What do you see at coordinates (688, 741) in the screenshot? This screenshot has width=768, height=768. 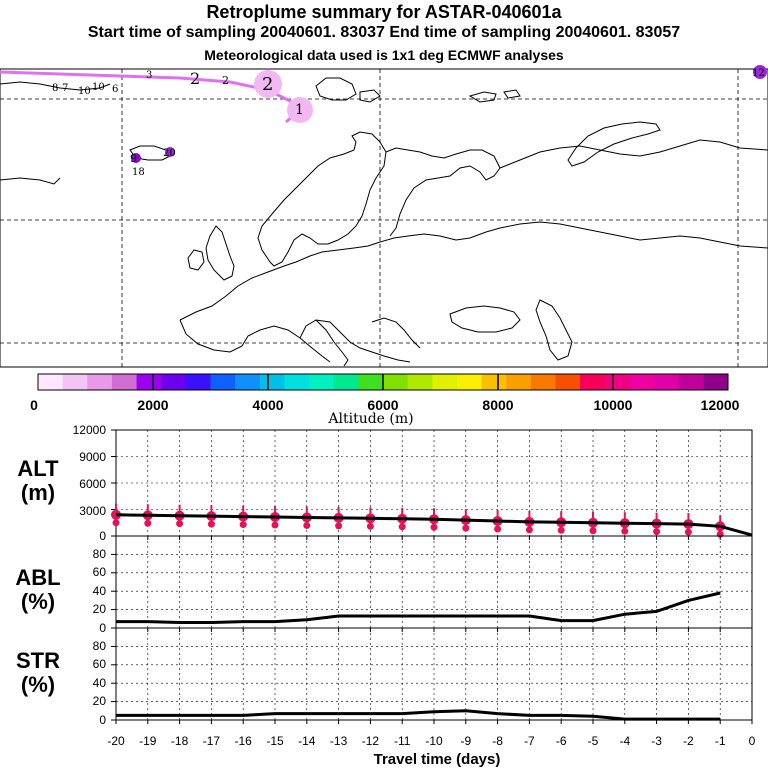 I see `xaxis-tick: -2` at bounding box center [688, 741].